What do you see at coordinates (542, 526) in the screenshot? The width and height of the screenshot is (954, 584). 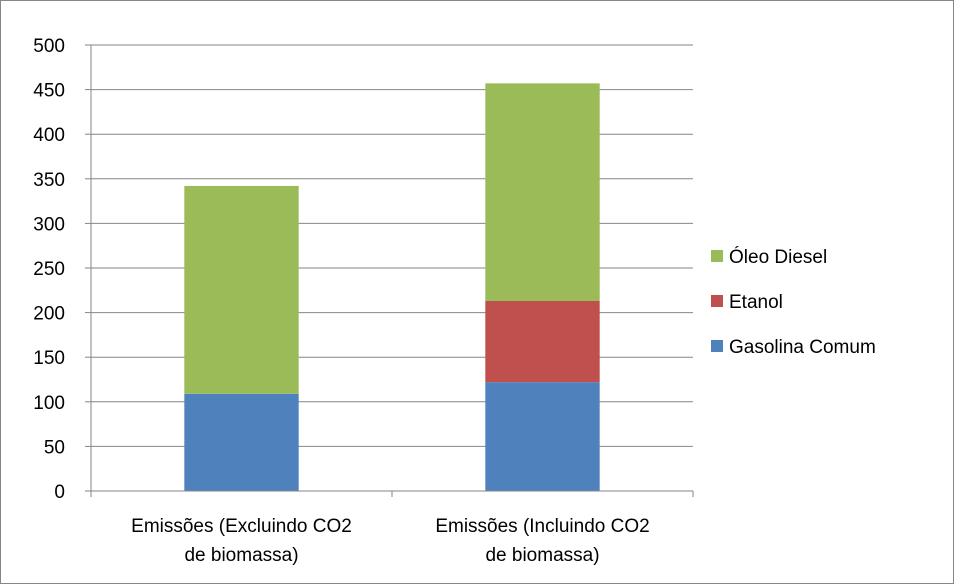 I see `x-category-label: Emissões (Incluindo CO2` at bounding box center [542, 526].